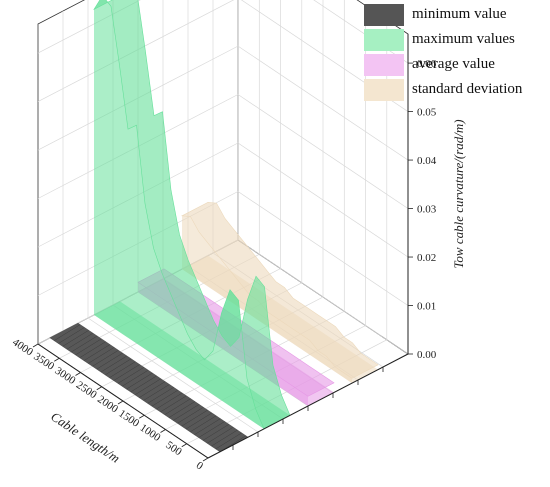 The height and width of the screenshot is (487, 550). I want to click on legend-swatch-average, so click(384, 64).